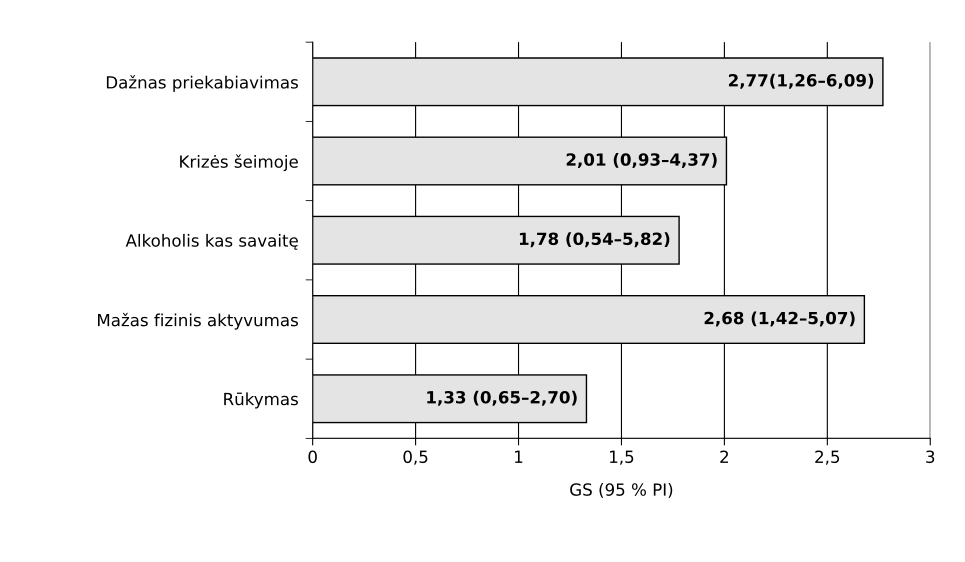  Describe the element at coordinates (239, 163) in the screenshot. I see `y-tick-label: Krizės šeimoje` at that location.